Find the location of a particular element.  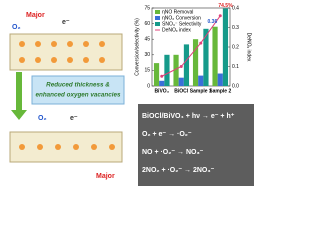

banner-box is located at coordinates (78, 90).